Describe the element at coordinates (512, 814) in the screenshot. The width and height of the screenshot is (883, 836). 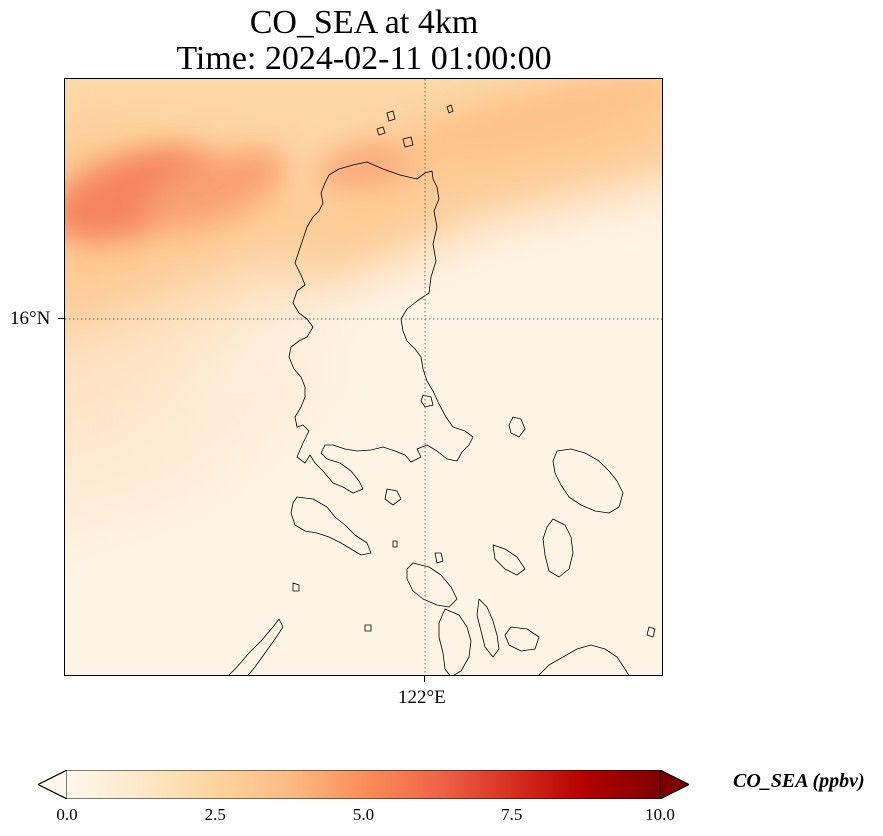
I see `colorbar-tick-label: 7.5` at that location.